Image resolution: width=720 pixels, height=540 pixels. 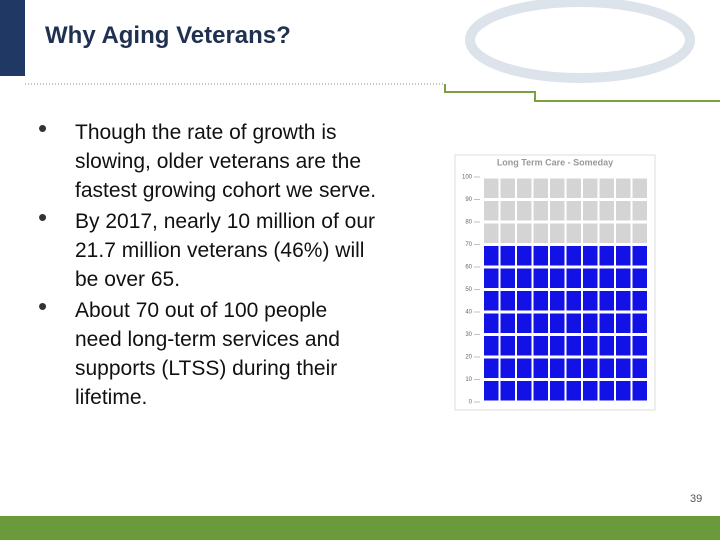 I want to click on logo-swirl, so click(x=580, y=41).